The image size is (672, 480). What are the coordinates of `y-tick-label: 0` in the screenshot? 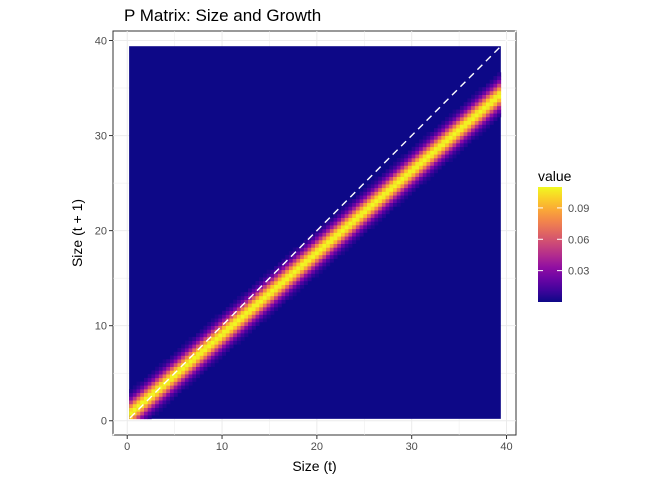 It's located at (104, 422).